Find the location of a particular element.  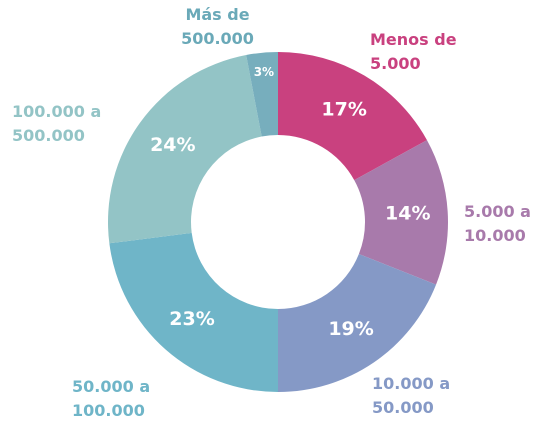

value-label: 23% is located at coordinates (191, 319).